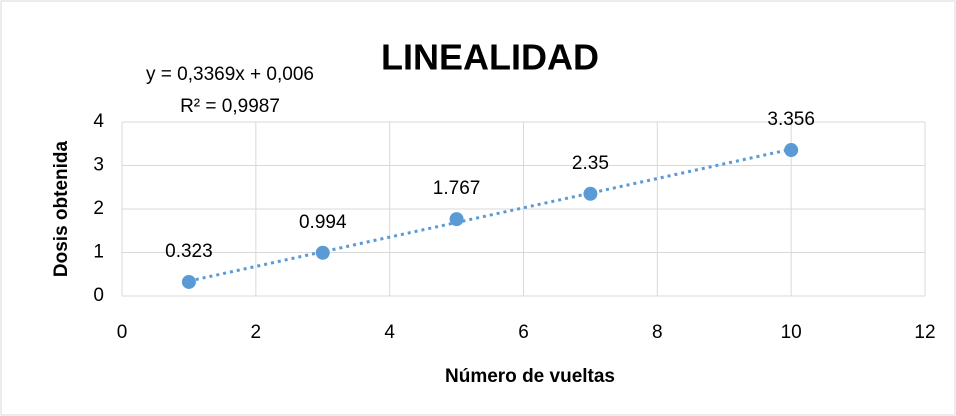 The image size is (956, 416). Describe the element at coordinates (389, 332) in the screenshot. I see `x-tick-label: 4` at that location.